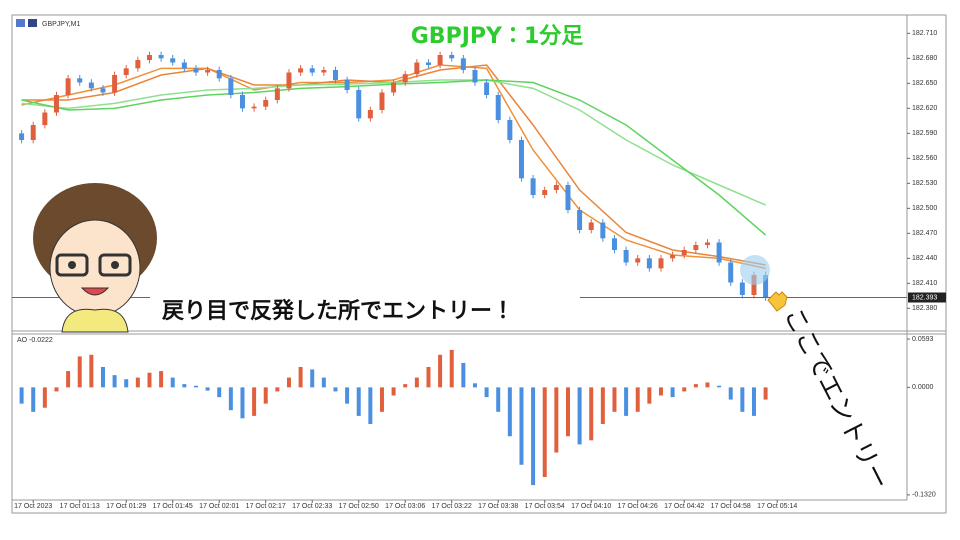  What do you see at coordinates (924, 308) in the screenshot?
I see `y-tick-label: 182.380` at bounding box center [924, 308].